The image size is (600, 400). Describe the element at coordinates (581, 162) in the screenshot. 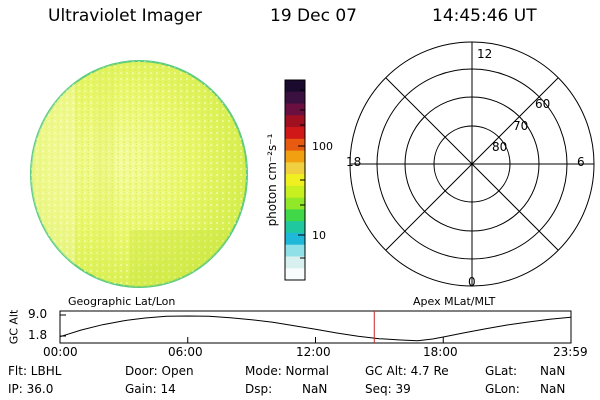

I see `mlt-label-6: 6` at that location.